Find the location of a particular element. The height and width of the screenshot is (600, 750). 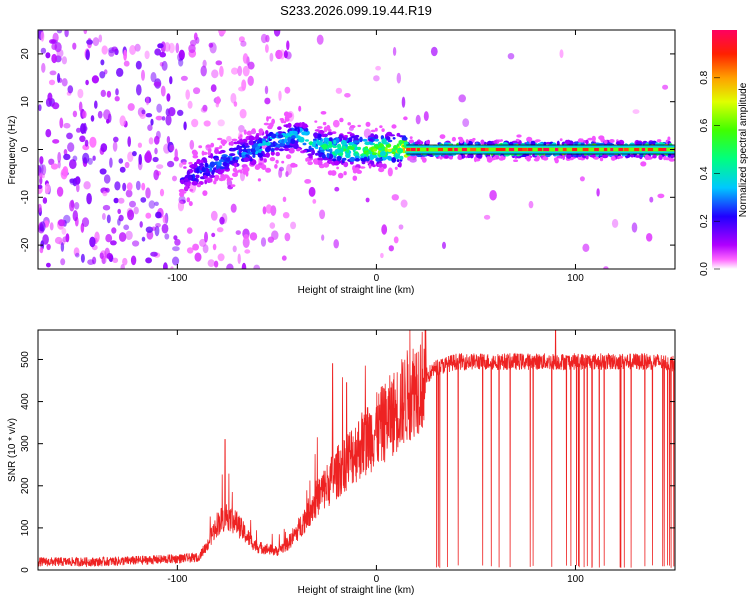

spectrogram-x-tick-label: -100 is located at coordinates (177, 278).